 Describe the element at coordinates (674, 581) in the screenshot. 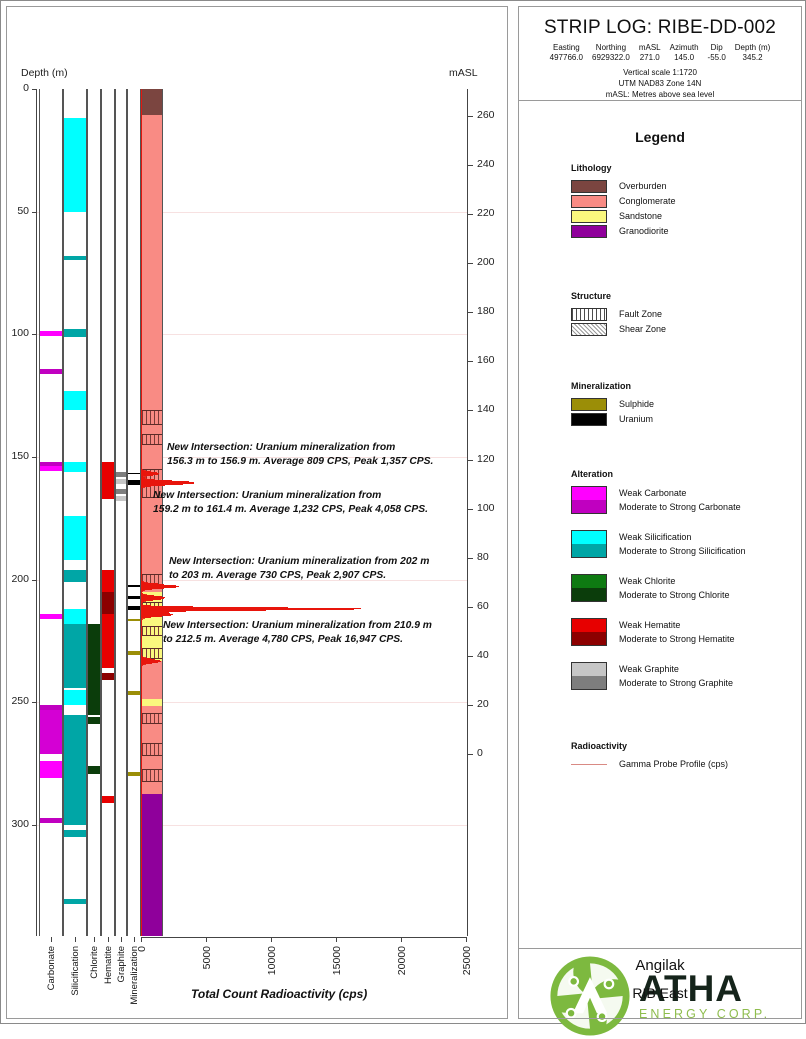

I see `legend-label-weak: Weak Chlorite` at that location.